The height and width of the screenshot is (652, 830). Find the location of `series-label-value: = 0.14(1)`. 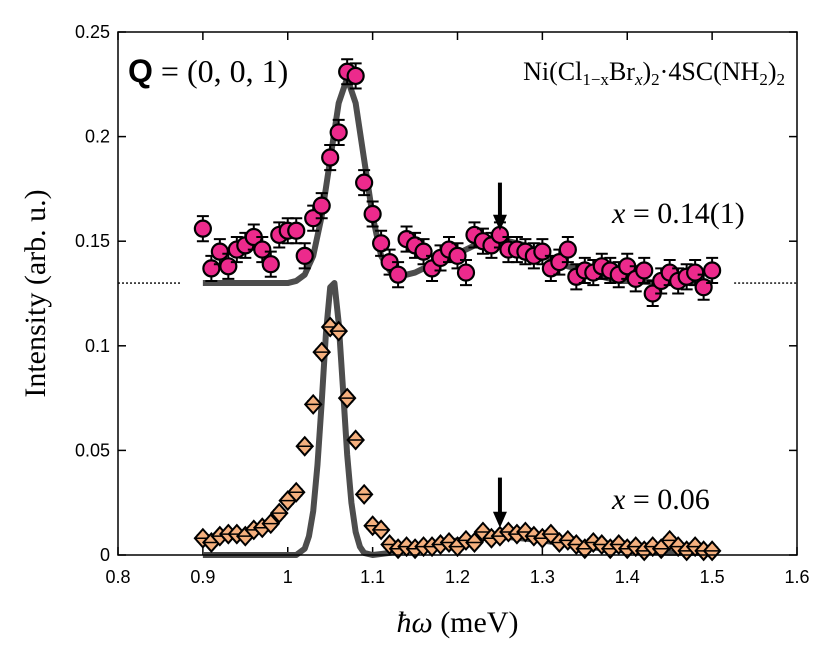

series-label-value: = 0.14(1) is located at coordinates (684, 213).